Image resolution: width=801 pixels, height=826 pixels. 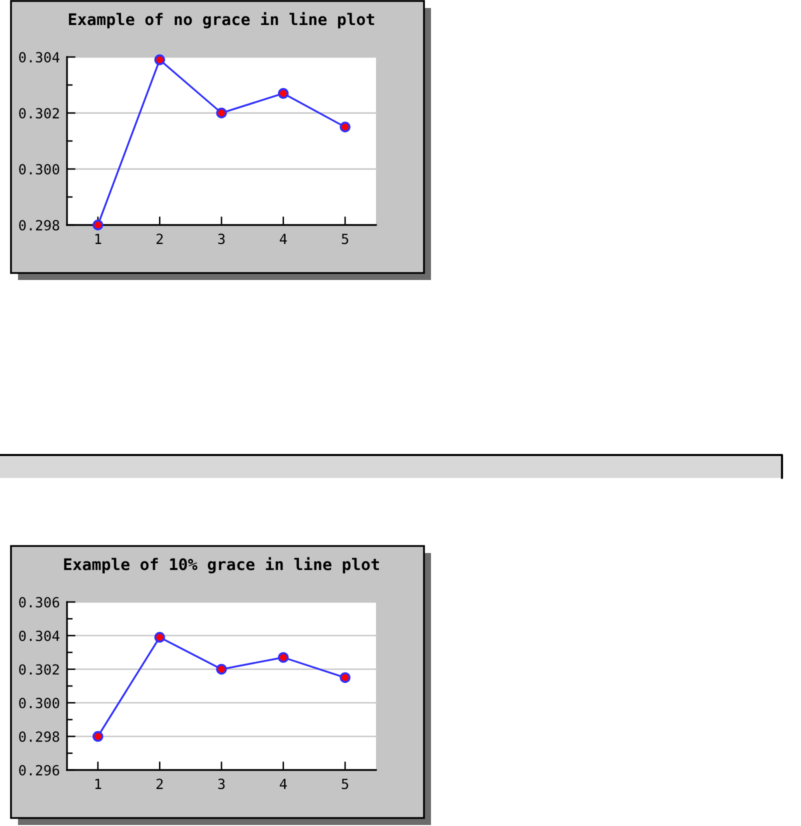 I want to click on chart-title: Example of 10% grace in line plot, so click(x=221, y=565).